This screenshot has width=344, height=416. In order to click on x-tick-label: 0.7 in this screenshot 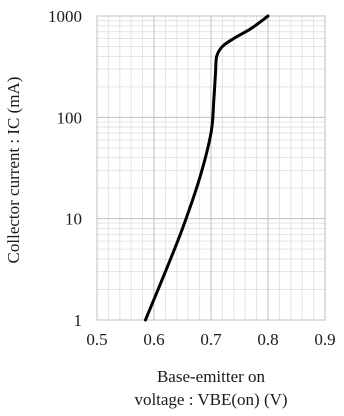, I will do `click(211, 339)`.